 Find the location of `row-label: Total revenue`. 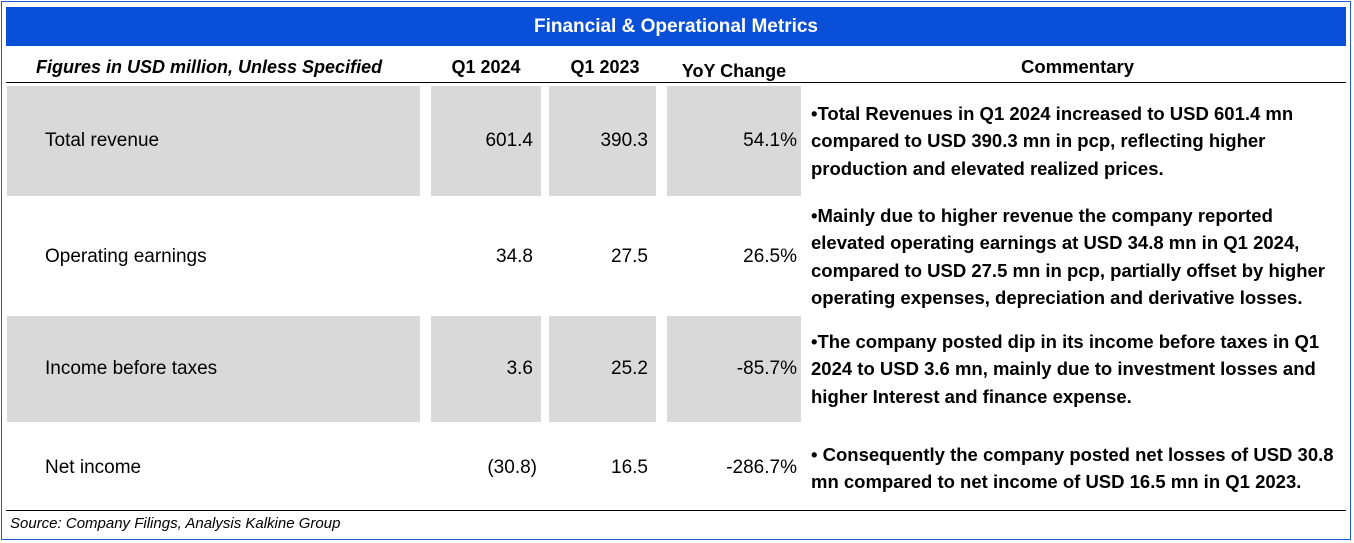

row-label: Total revenue is located at coordinates (213, 141).